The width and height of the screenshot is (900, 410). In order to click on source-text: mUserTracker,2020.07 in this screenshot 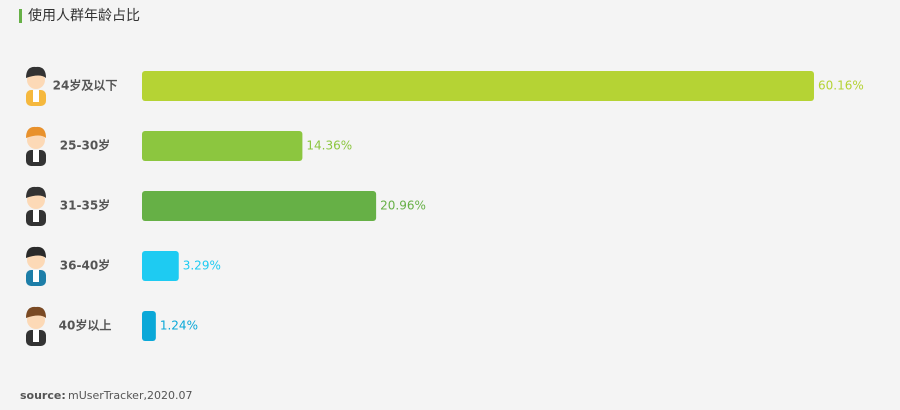, I will do `click(130, 395)`.